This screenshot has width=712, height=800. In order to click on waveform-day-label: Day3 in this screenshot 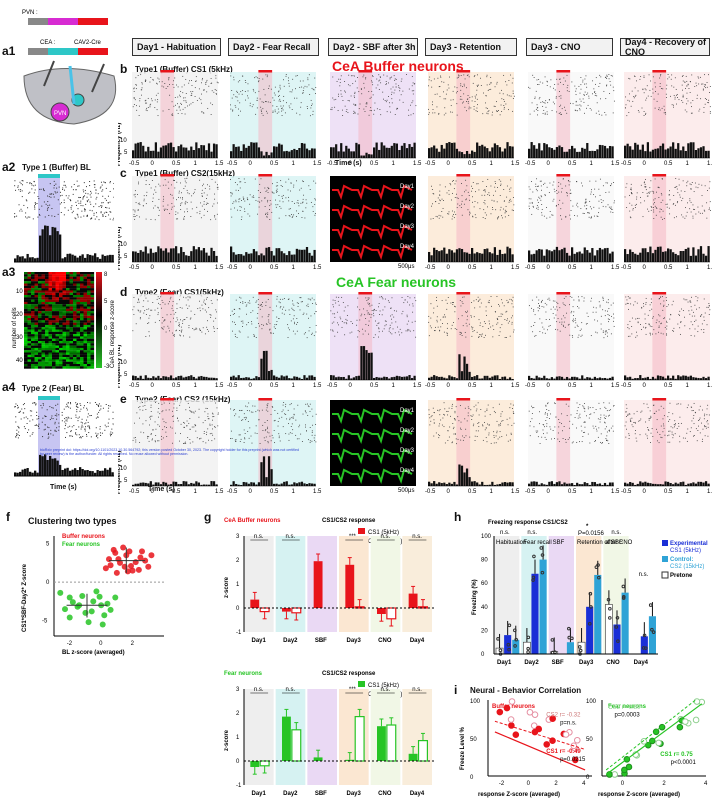, I will do `click(407, 227)`.